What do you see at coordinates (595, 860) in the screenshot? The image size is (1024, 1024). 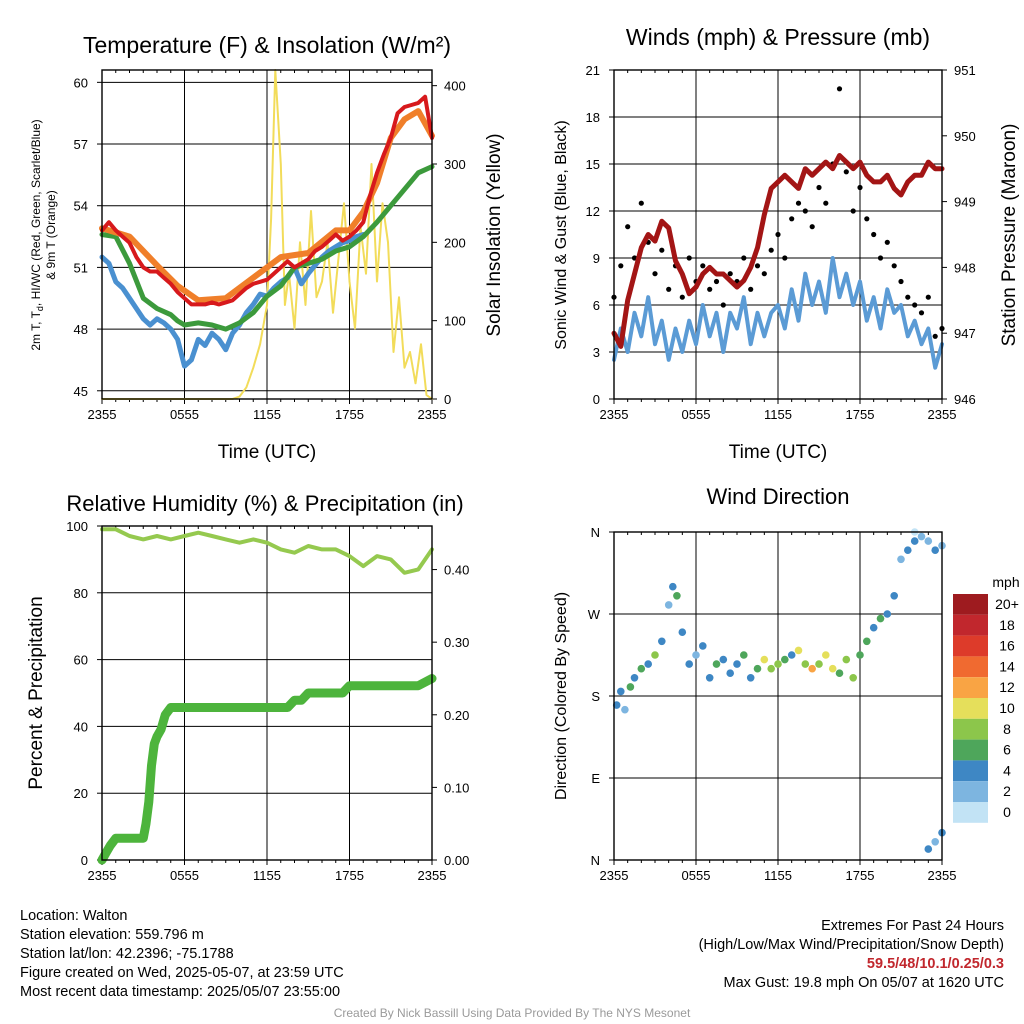 I see `dir-y-tick-label: N` at bounding box center [595, 860].